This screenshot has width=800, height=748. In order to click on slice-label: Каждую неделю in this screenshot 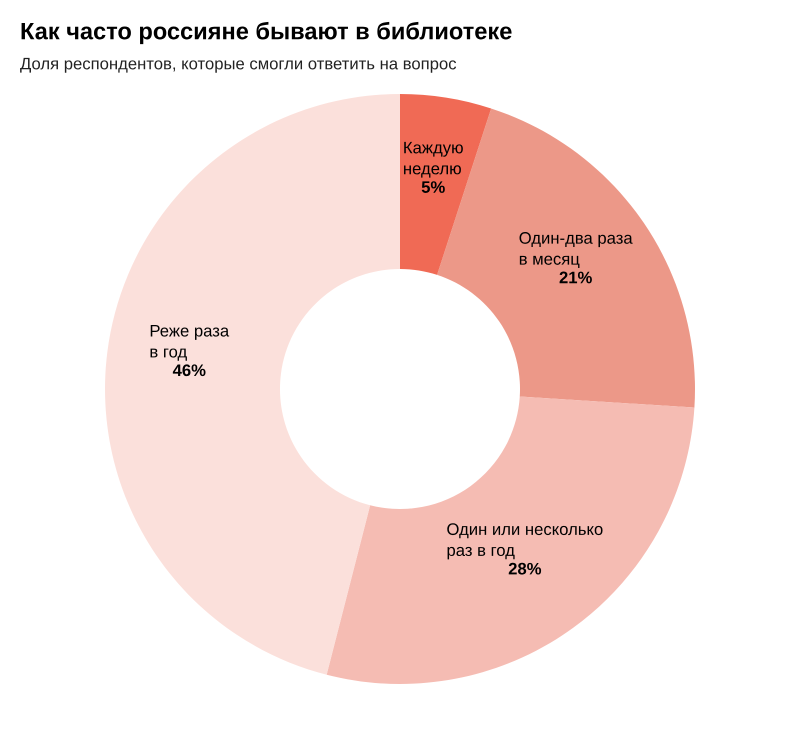, I will do `click(433, 160)`.